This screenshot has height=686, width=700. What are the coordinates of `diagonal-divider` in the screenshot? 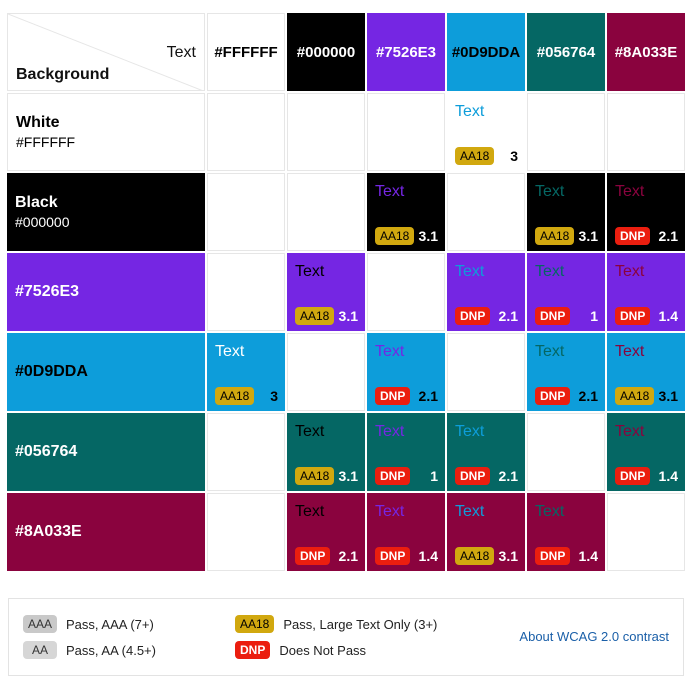 It's located at (105, 52).